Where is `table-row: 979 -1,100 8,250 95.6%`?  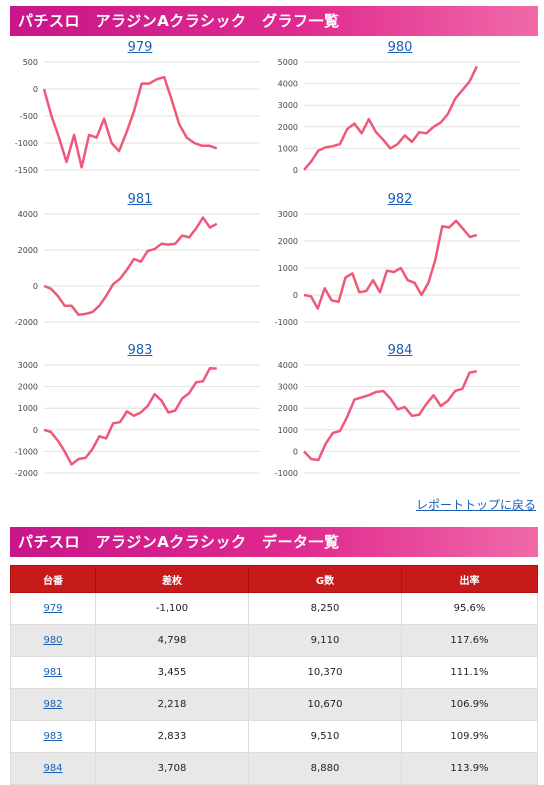
table-row: 979 -1,100 8,250 95.6% is located at coordinates (274, 608).